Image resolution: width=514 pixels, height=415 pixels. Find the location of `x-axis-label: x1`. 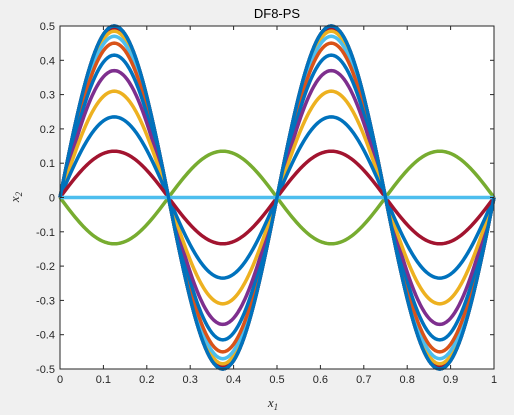

x-axis-label: x1 is located at coordinates (272, 403).